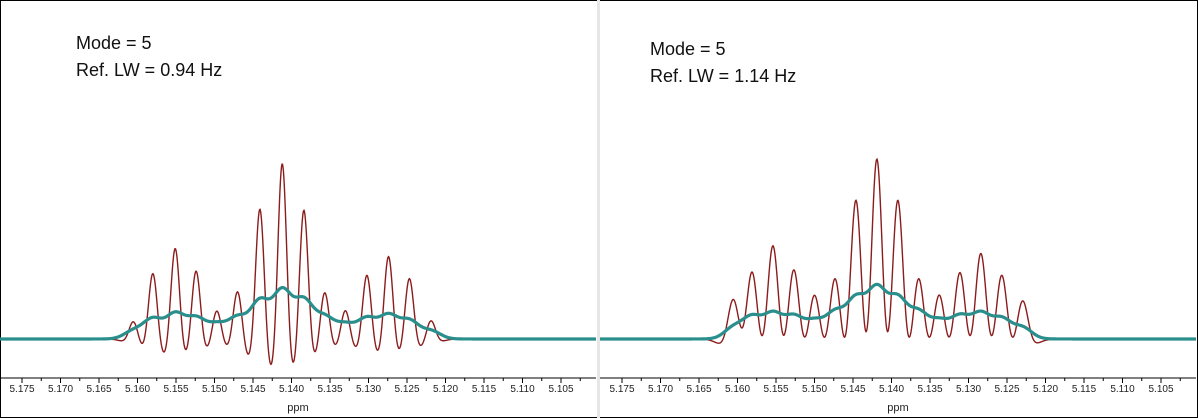 This screenshot has height=418, width=1198. What do you see at coordinates (723, 76) in the screenshot?
I see `ref-lw-label: Ref. LW = 1.14 Hz` at bounding box center [723, 76].